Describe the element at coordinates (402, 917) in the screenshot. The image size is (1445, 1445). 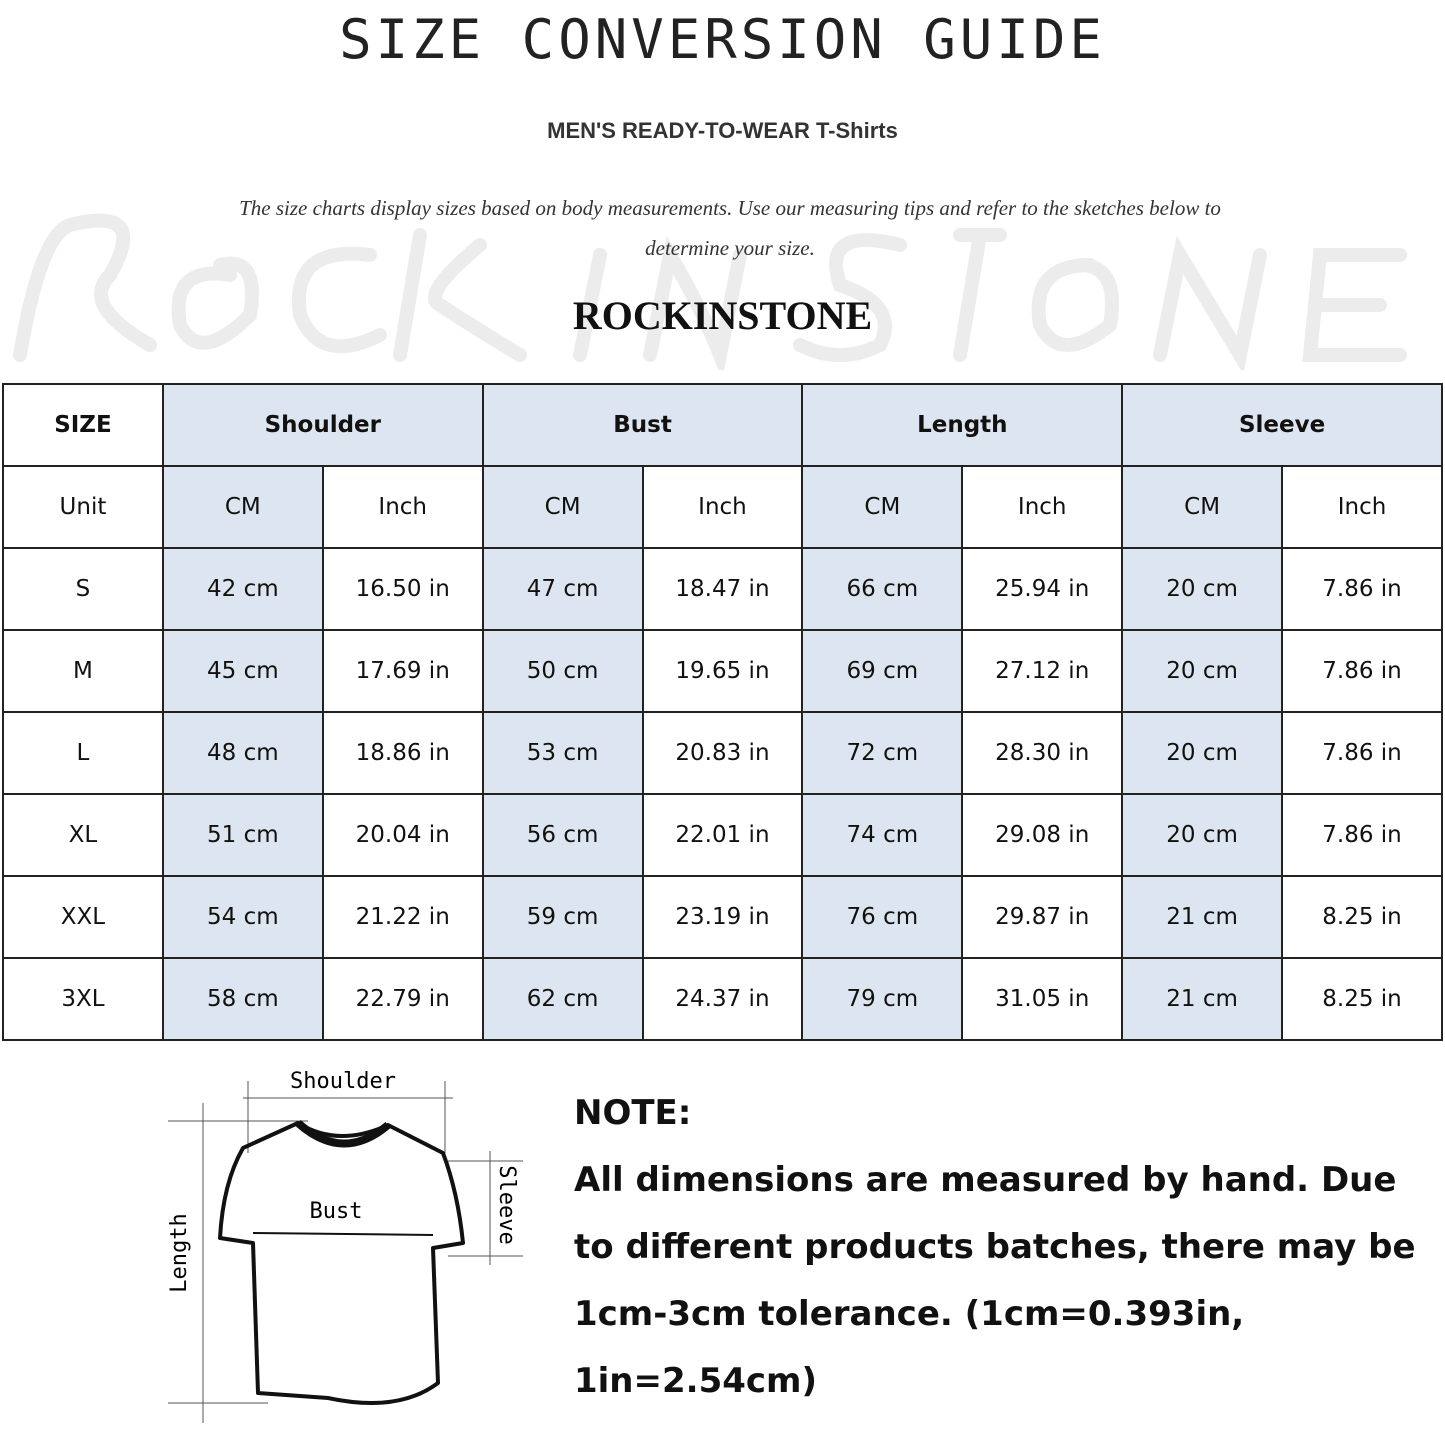
I see `value-cell: 21.22 in` at that location.